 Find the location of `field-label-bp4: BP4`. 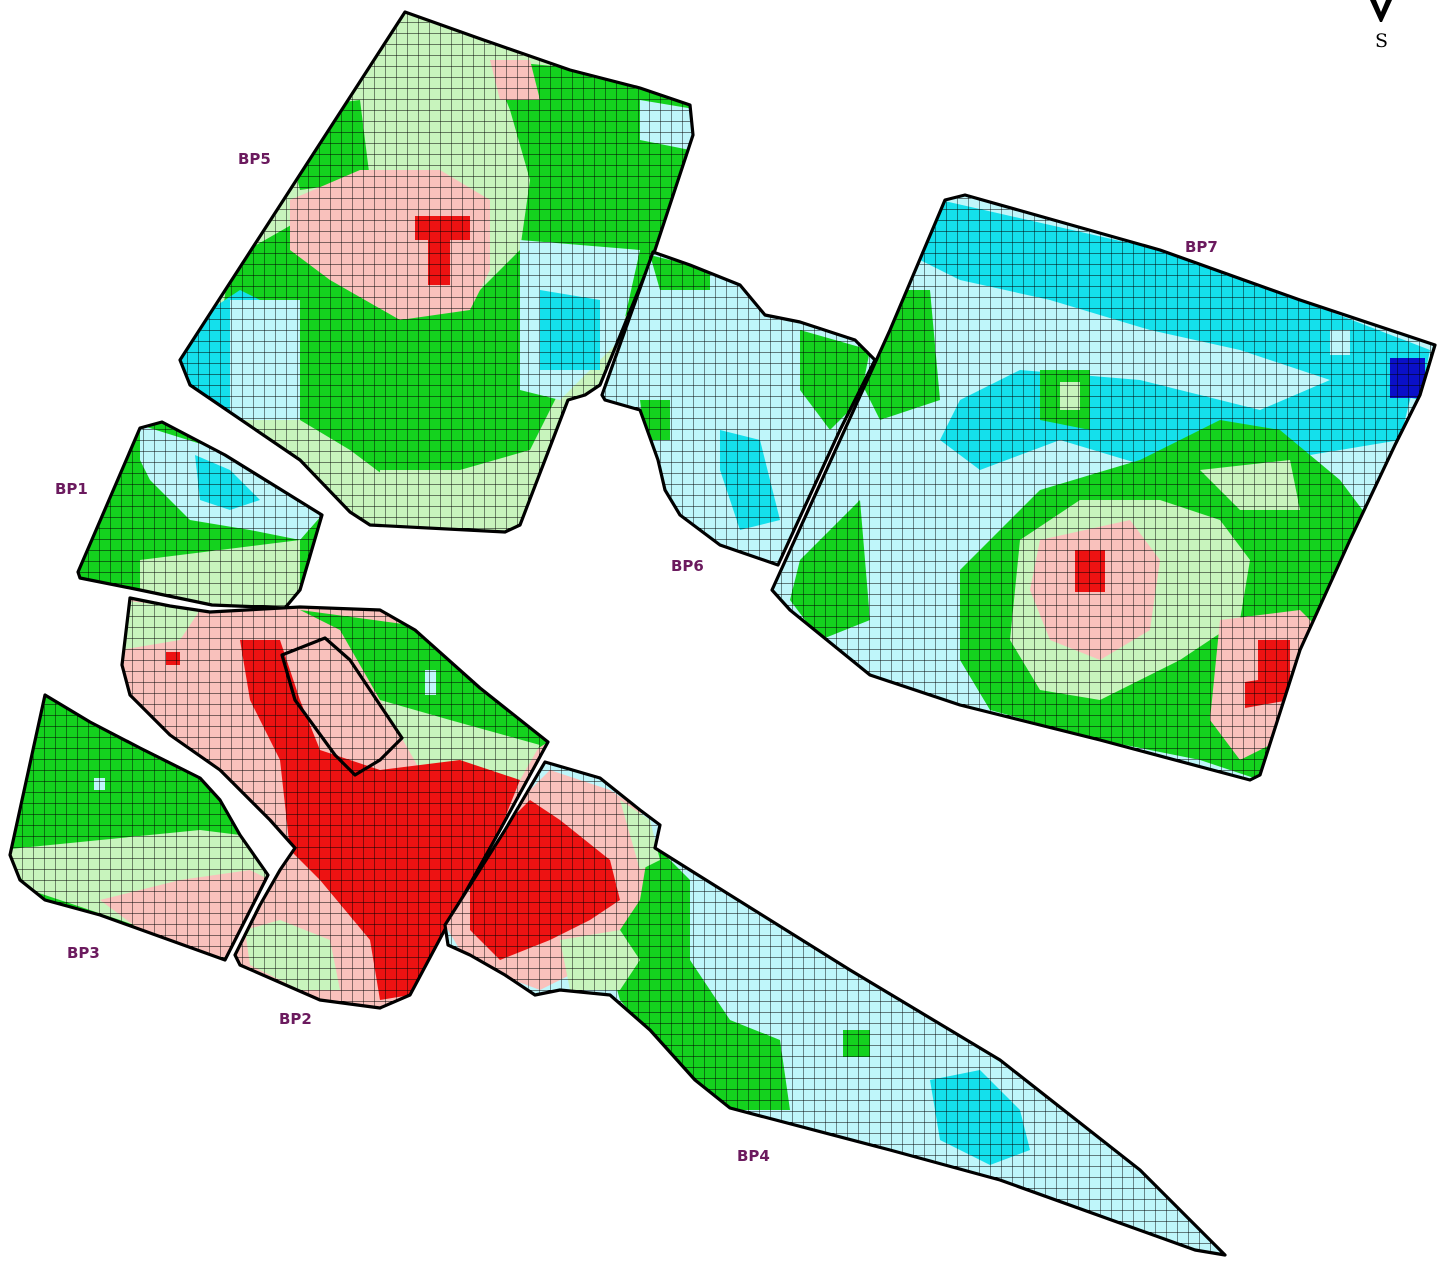

field-label-bp4: BP4 is located at coordinates (753, 1156).